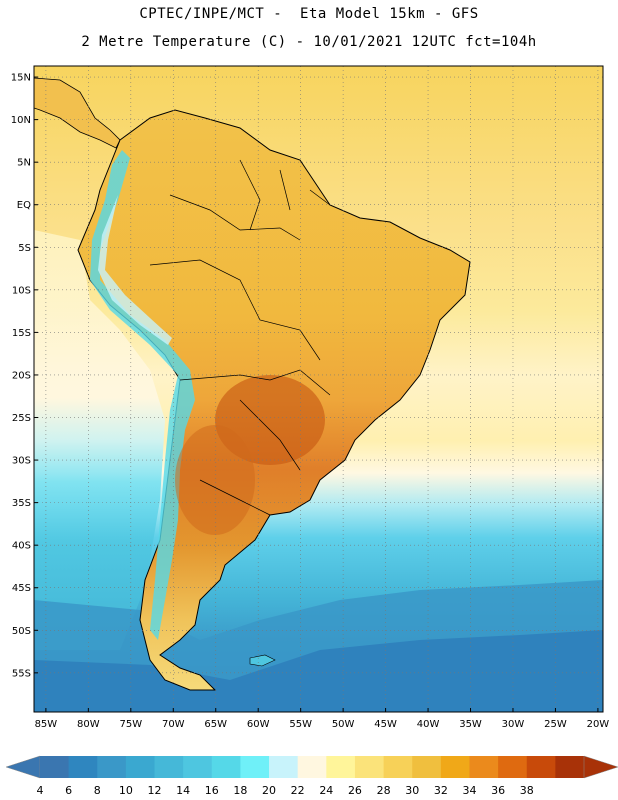  Describe the element at coordinates (598, 724) in the screenshot. I see `lon-label: 20W` at that location.